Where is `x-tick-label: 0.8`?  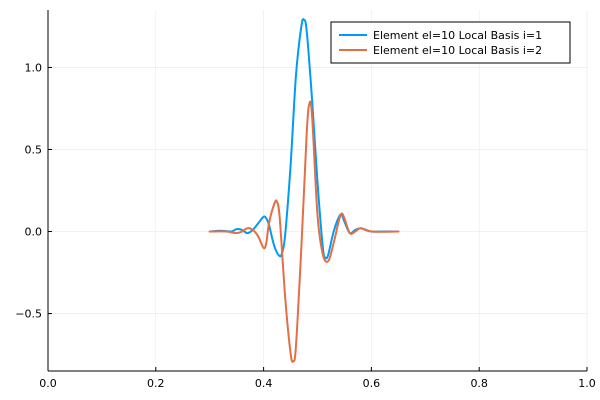
x-tick-label: 0.8 is located at coordinates (479, 383).